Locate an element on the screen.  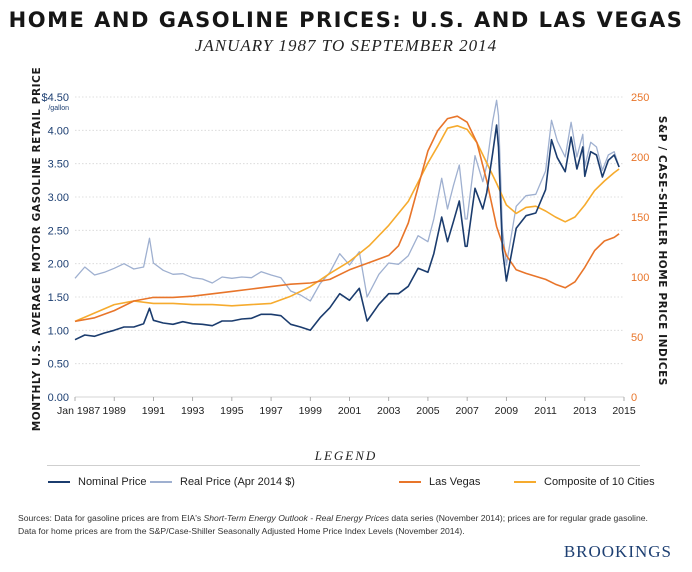
x-tick-label: 2015 is located at coordinates (624, 411).